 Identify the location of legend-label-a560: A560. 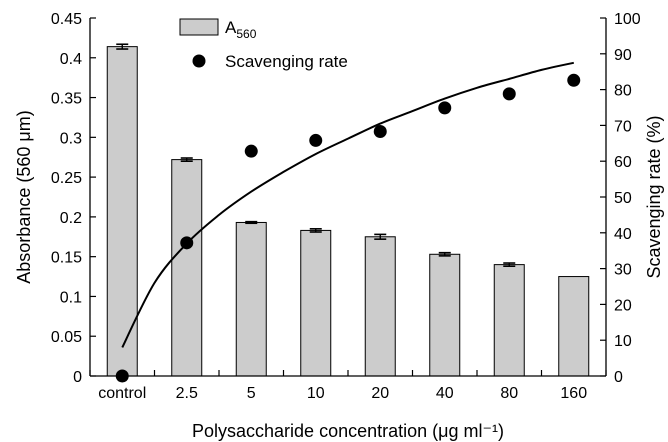
(241, 29).